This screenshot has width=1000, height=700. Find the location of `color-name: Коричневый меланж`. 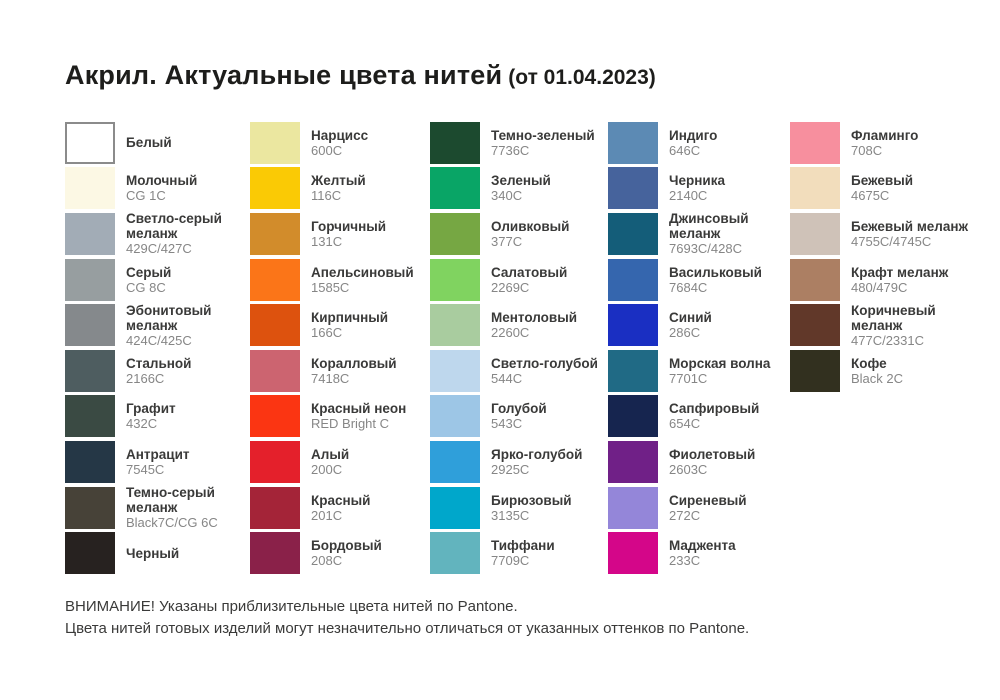

color-name: Коричневый меланж is located at coordinates (893, 317).